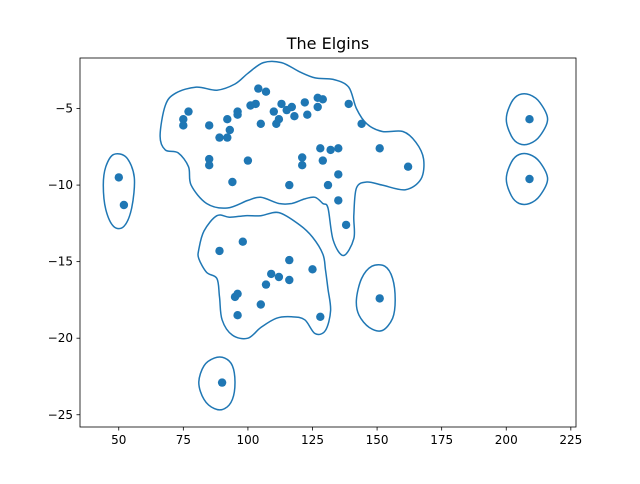  What do you see at coordinates (64, 109) in the screenshot?
I see `y-tick-label: −5` at bounding box center [64, 109].